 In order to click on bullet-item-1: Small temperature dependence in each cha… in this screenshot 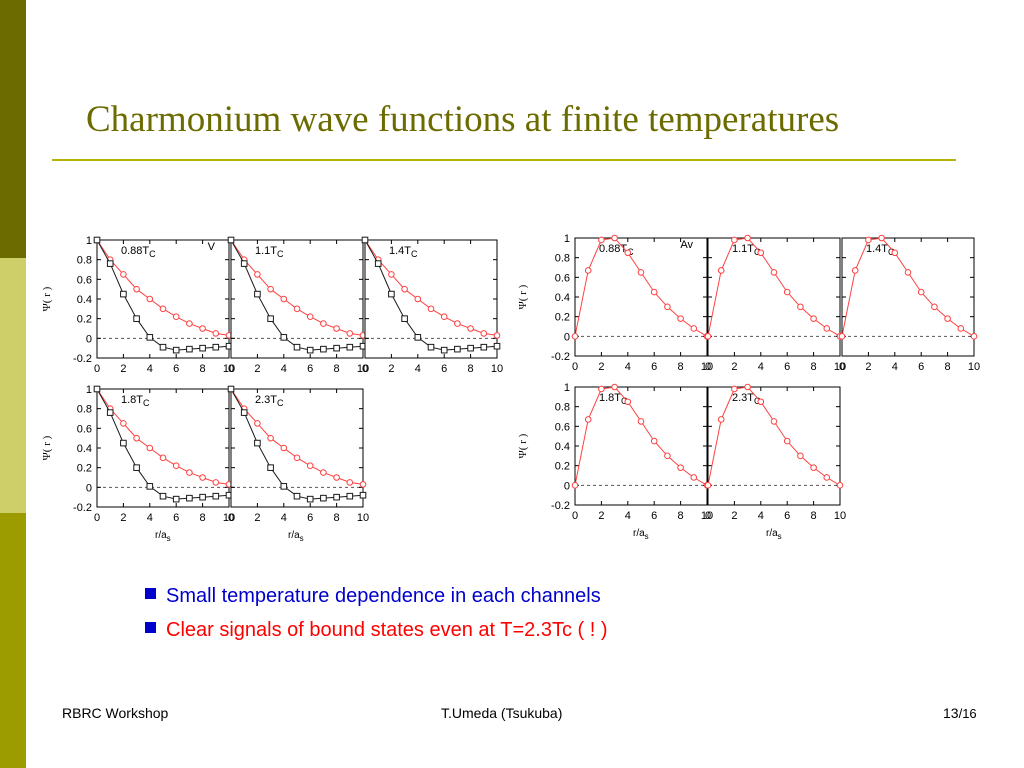, I will do `click(376, 602)`.